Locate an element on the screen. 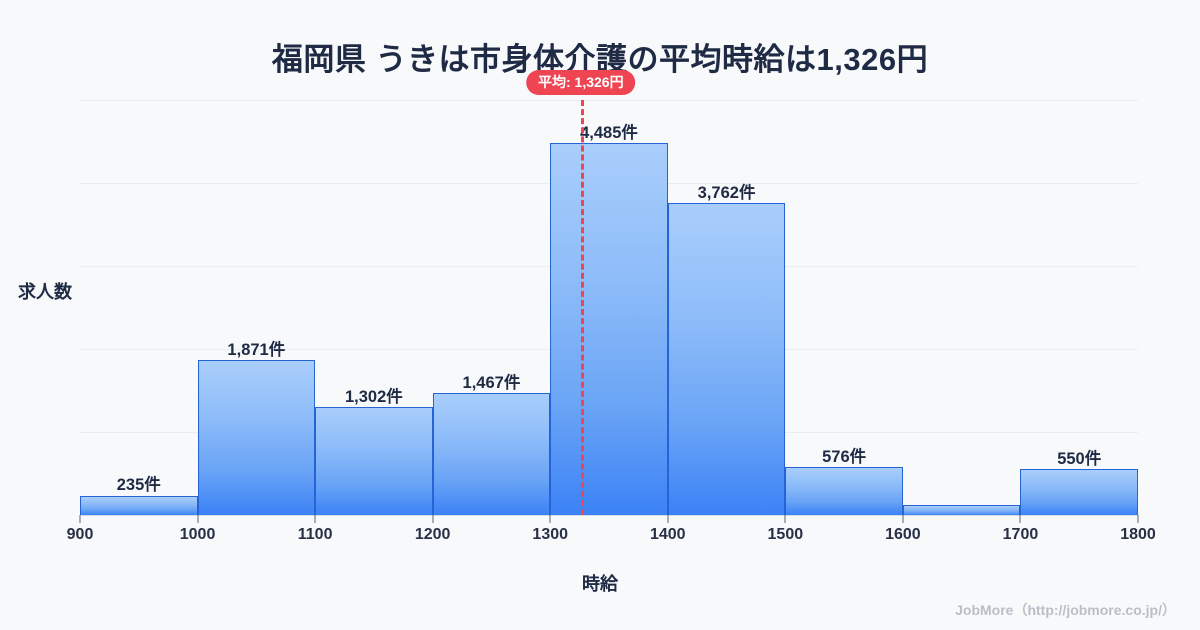 The width and height of the screenshot is (1200, 630). bar-value-label: 1,467件 is located at coordinates (491, 383).